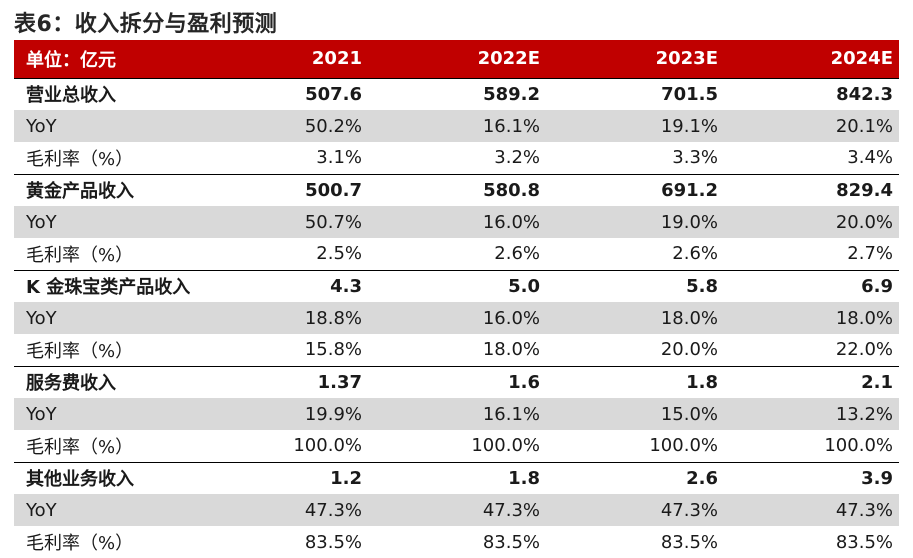  What do you see at coordinates (295, 285) in the screenshot?
I see `cell-value: 4.3` at bounding box center [295, 285].